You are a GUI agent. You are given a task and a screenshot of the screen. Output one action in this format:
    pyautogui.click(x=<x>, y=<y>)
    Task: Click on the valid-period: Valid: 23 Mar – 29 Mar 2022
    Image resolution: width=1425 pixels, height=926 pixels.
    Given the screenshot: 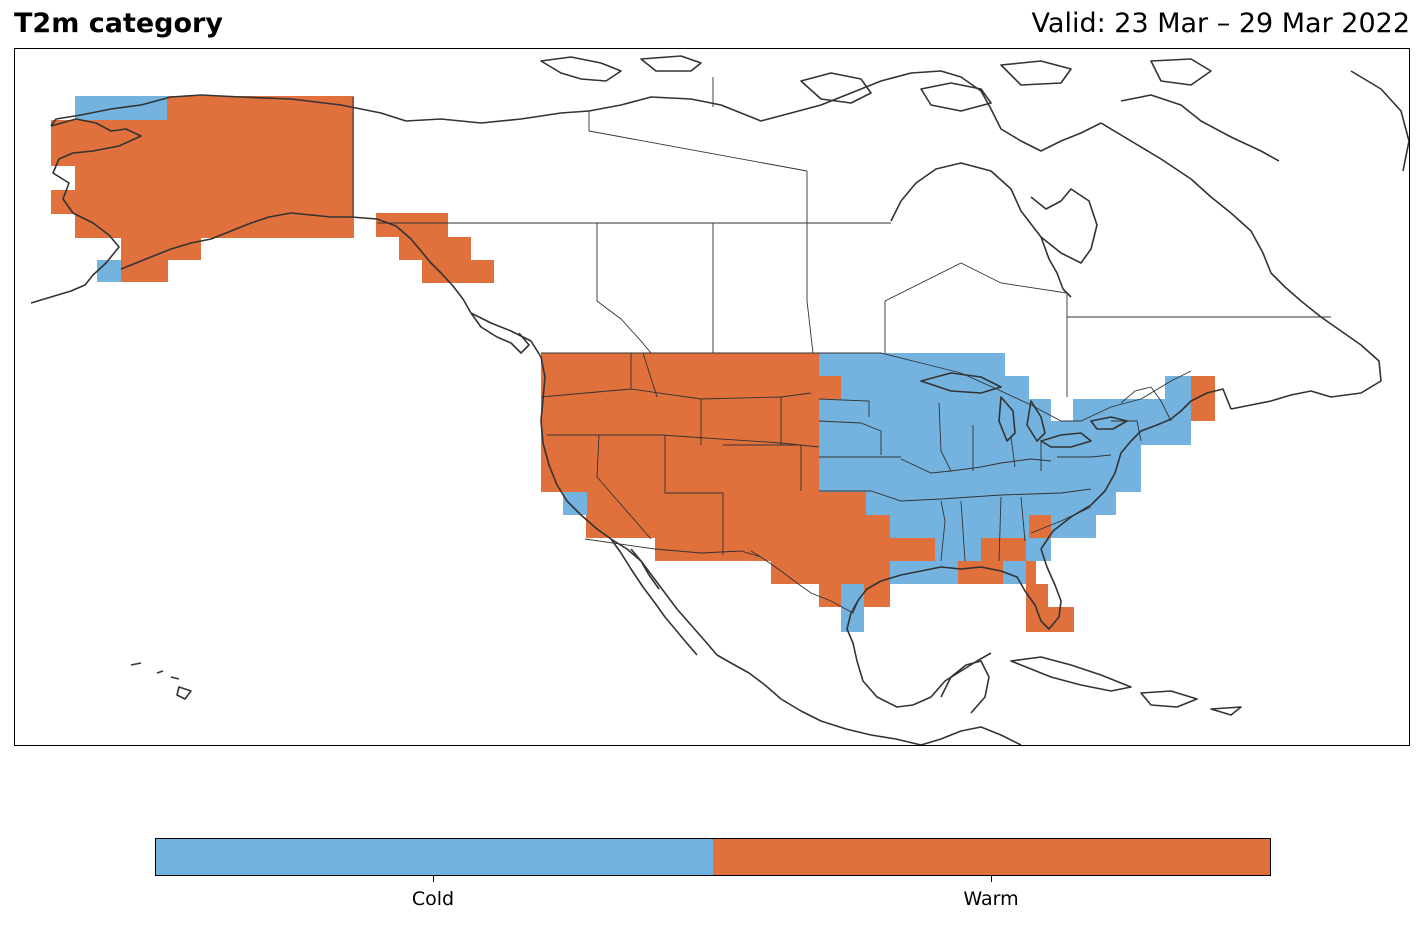 What is the action you would take?
    pyautogui.click(x=1220, y=23)
    